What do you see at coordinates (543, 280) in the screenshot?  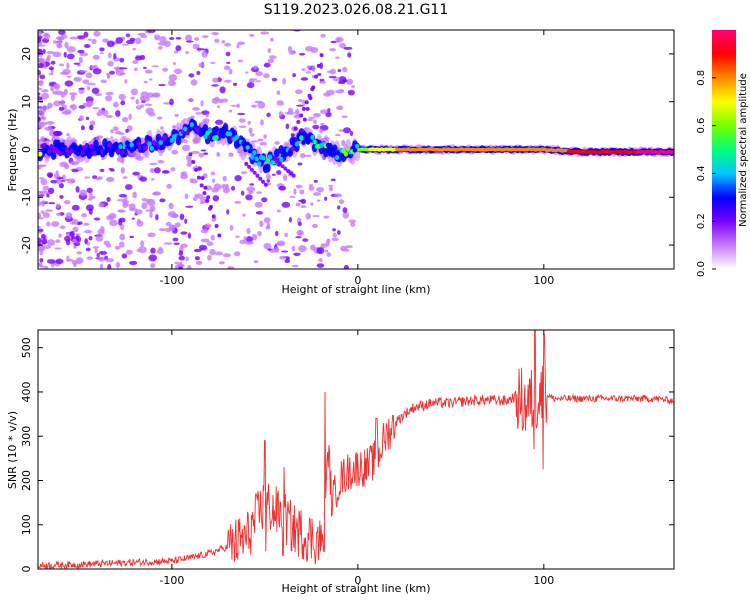 I see `spectrogram-xtick-label: 100` at bounding box center [543, 280].